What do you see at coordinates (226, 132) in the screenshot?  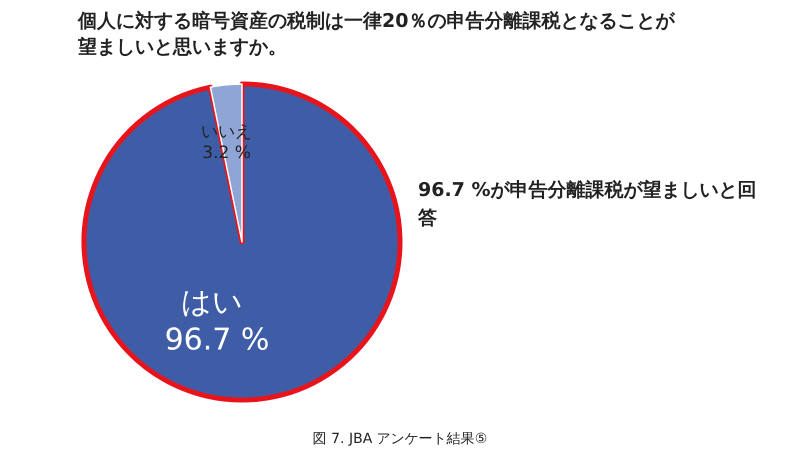 I see `slice-label: いいえ` at bounding box center [226, 132].